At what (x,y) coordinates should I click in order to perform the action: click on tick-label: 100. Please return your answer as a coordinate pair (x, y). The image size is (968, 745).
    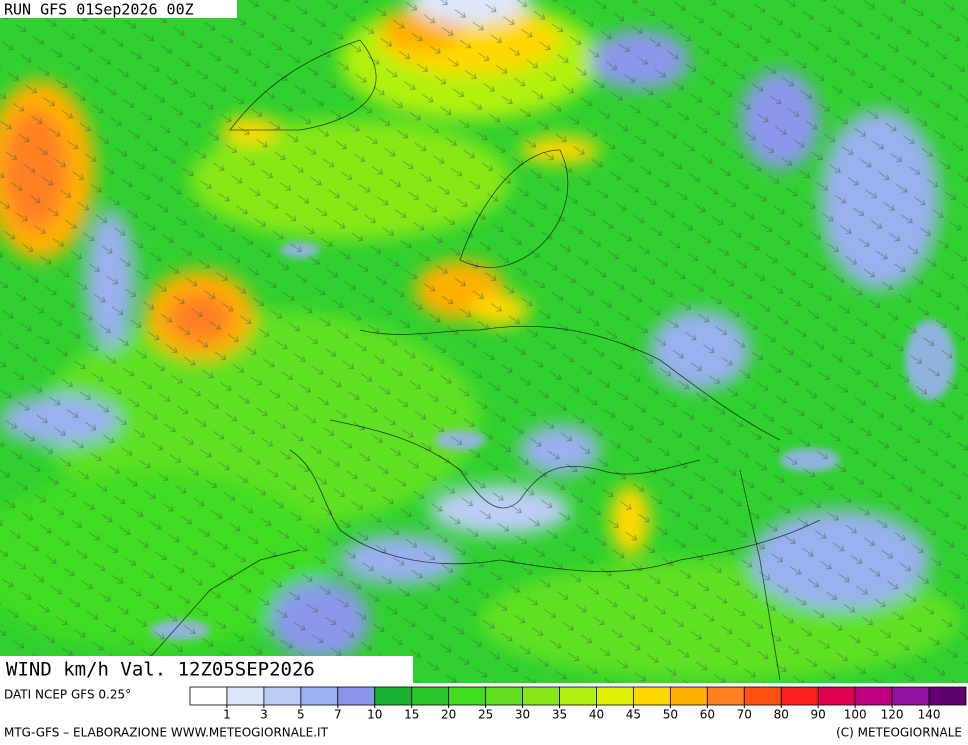
    Looking at the image, I should click on (855, 715).